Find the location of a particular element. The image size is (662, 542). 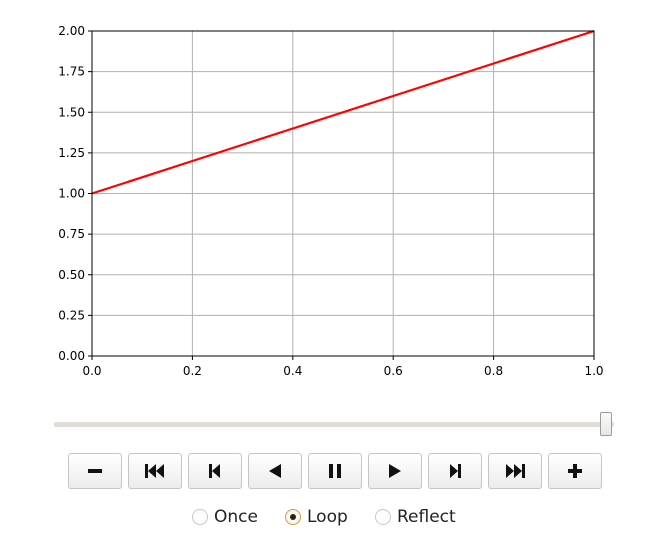

x-tick-label: 0.2 is located at coordinates (192, 371).